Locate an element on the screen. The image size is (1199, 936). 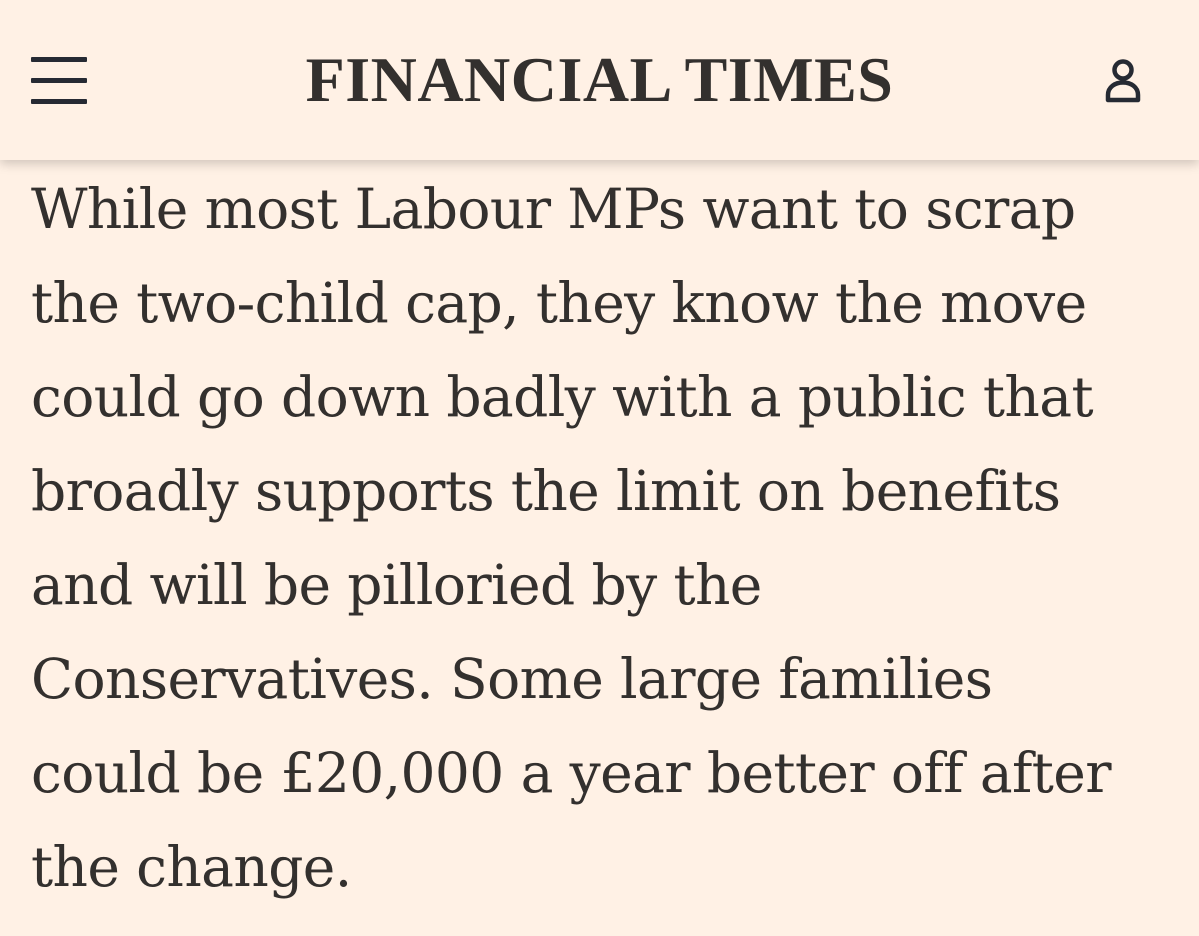
menu-button is located at coordinates (59, 81).